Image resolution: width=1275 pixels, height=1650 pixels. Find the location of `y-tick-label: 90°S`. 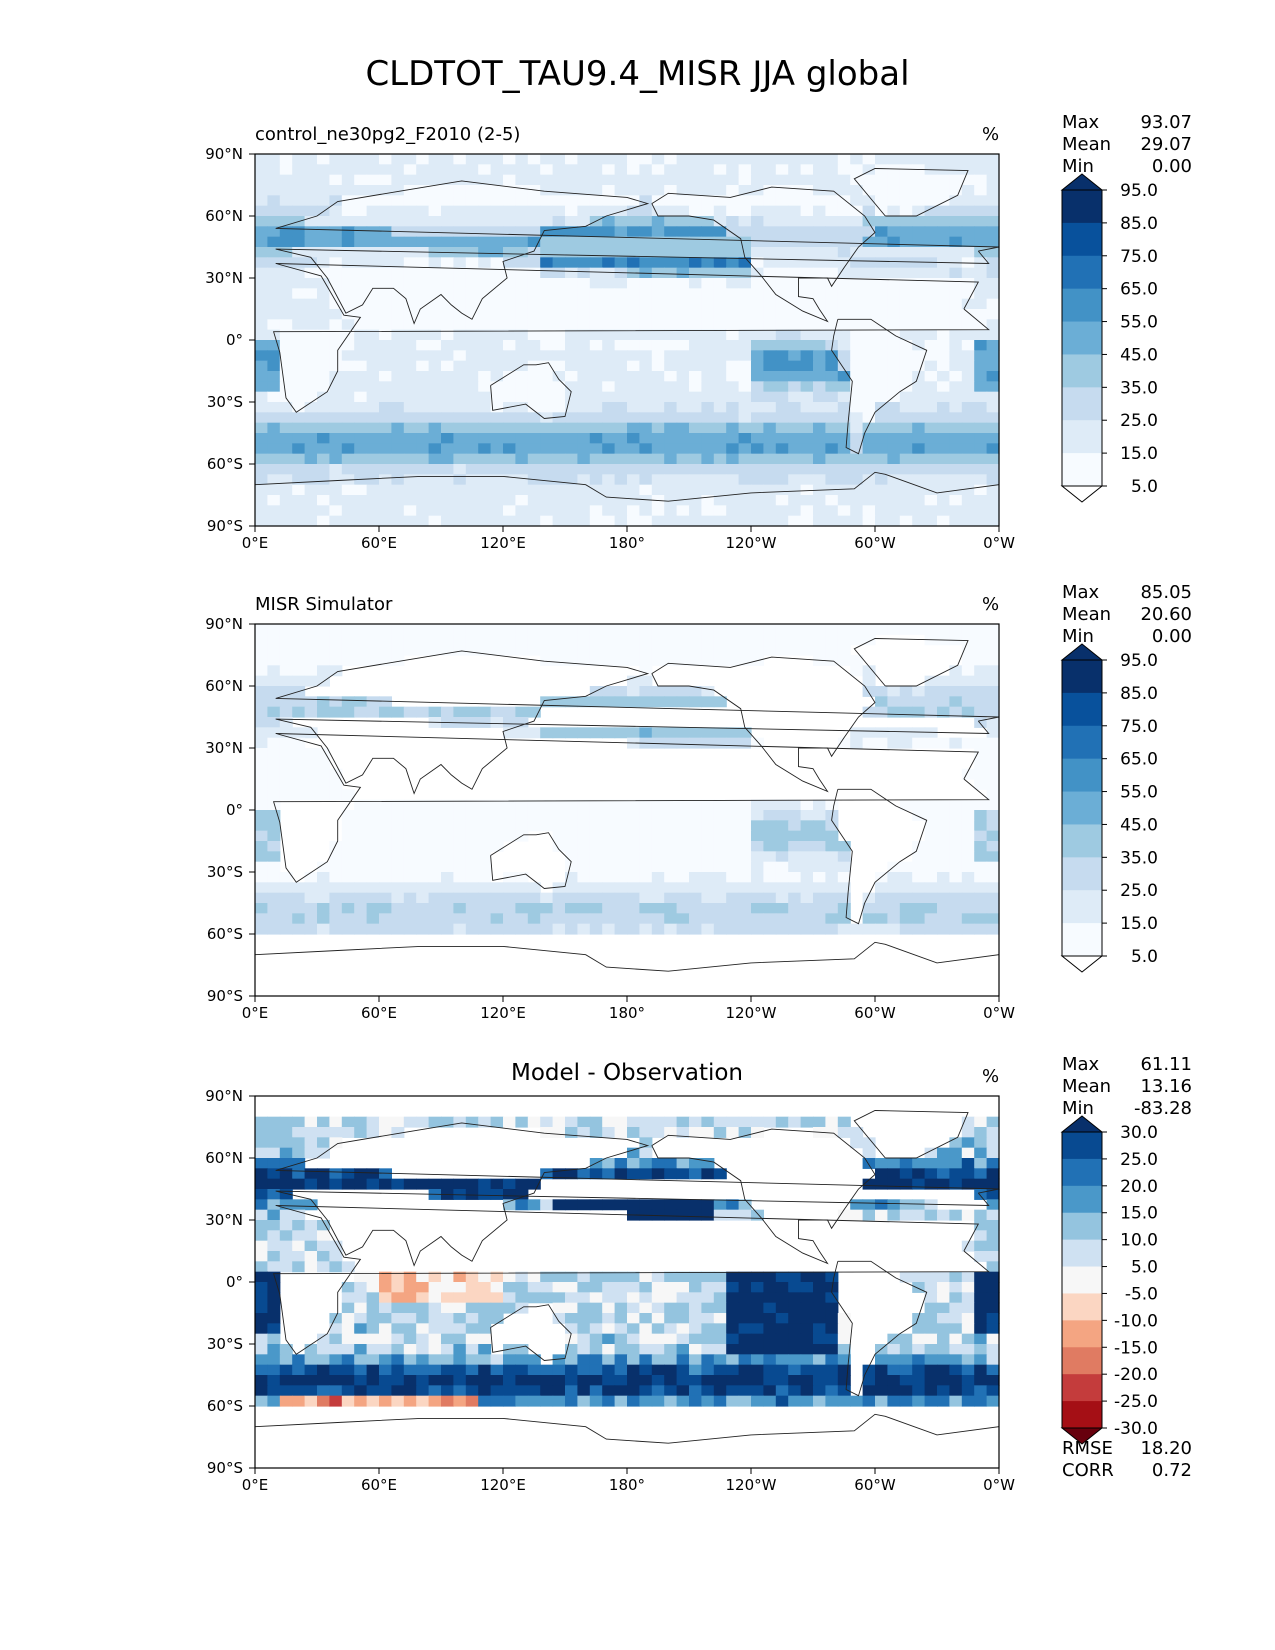

y-tick-label: 90°S is located at coordinates (225, 1468).